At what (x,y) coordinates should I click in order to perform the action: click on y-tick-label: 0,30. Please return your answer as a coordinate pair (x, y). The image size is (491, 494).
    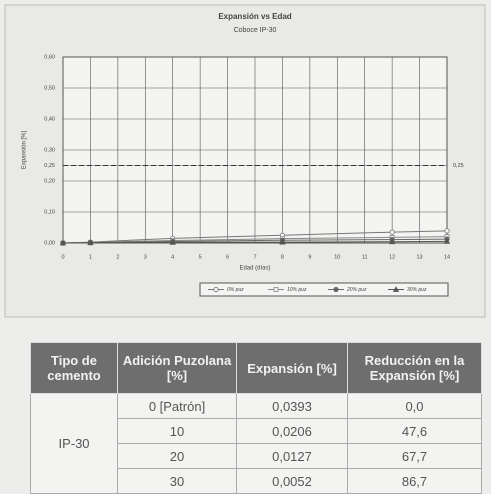
    Looking at the image, I should click on (49, 150).